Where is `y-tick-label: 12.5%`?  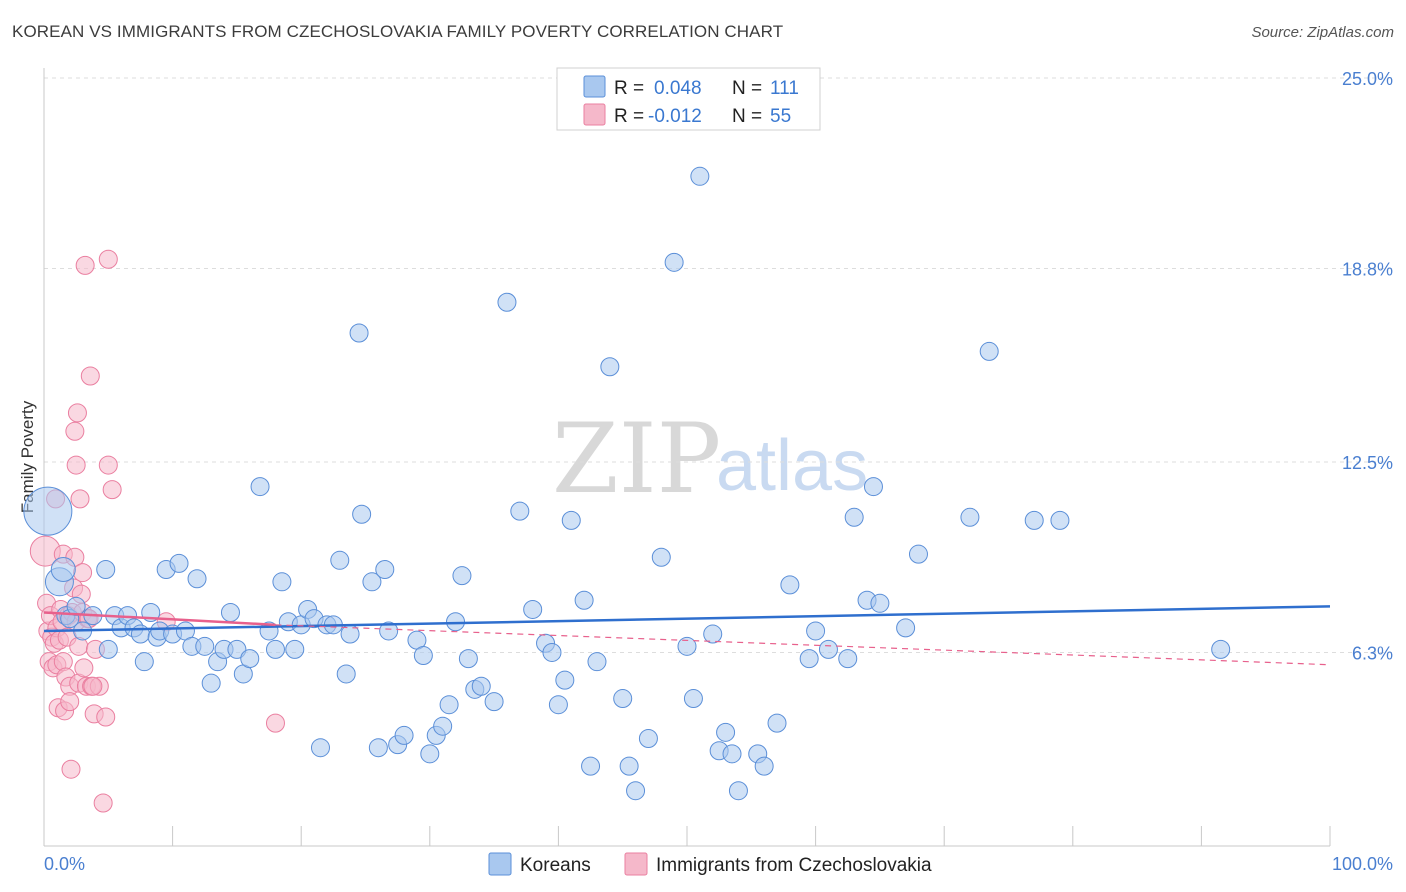
y-tick-label: 12.5% is located at coordinates (1367, 463).